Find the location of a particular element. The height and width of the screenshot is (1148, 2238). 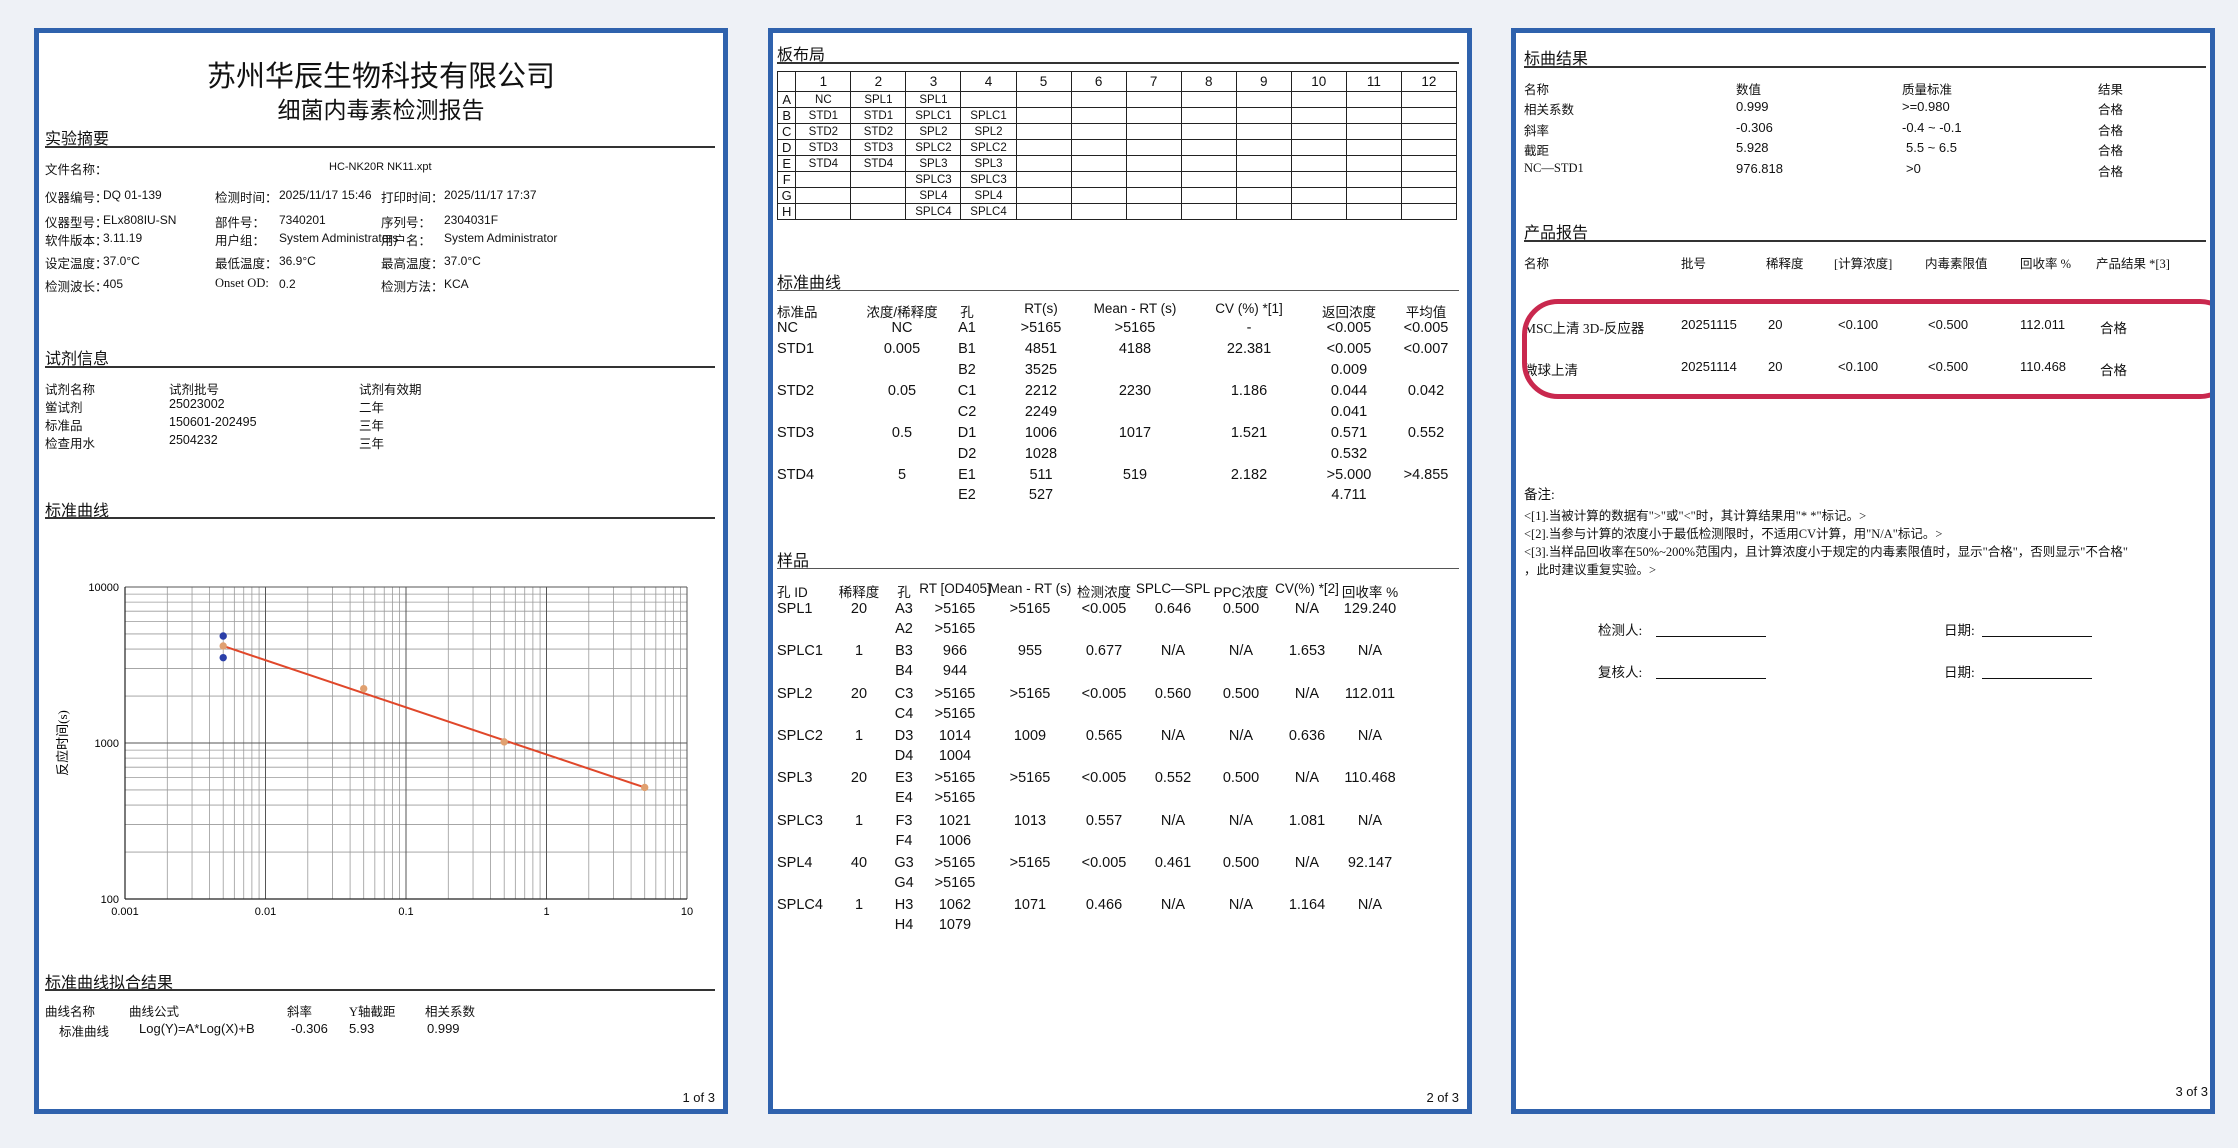

file-label: 文件名称： is located at coordinates (76, 170).